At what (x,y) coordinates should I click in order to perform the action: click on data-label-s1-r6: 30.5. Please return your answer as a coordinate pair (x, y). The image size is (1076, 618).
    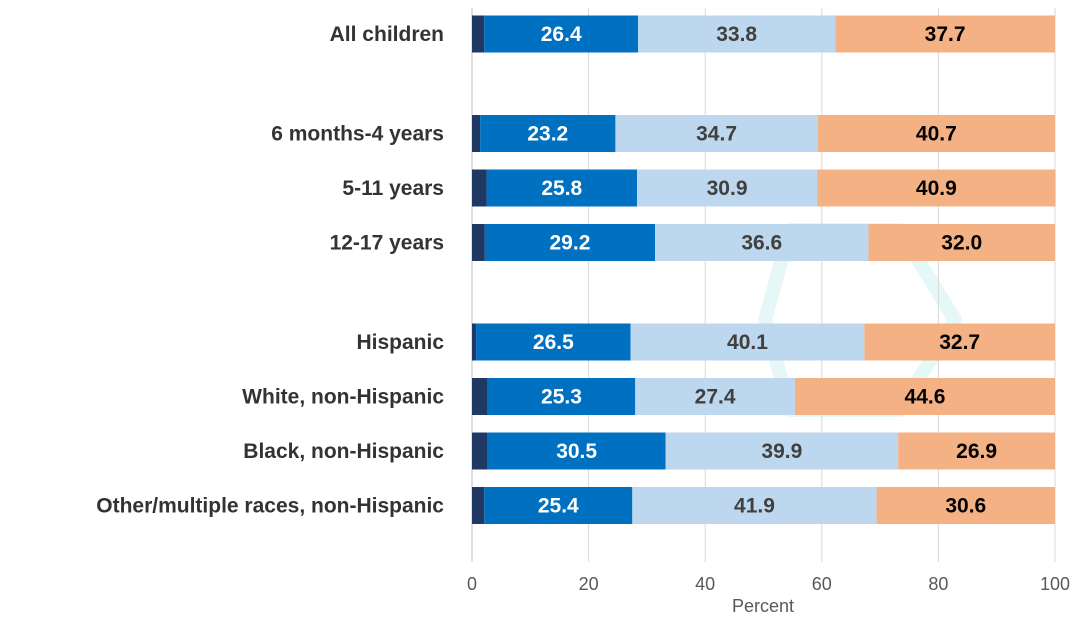
    Looking at the image, I should click on (576, 451).